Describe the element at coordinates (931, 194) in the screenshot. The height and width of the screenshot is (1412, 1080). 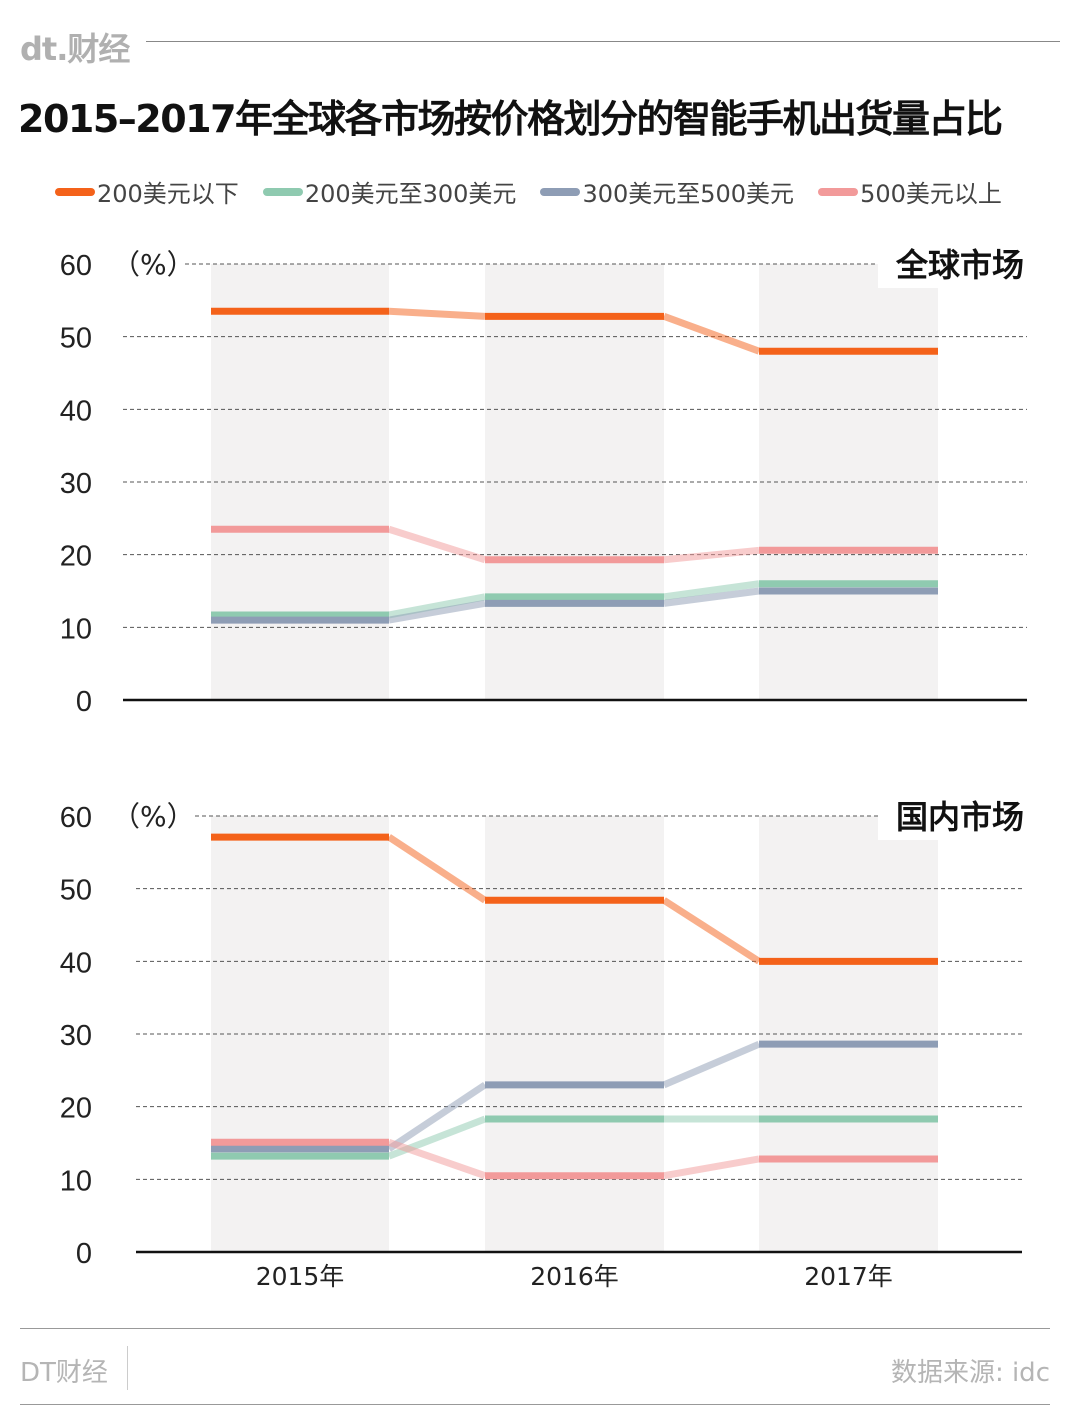
I see `legend-label: 500美元以上` at that location.